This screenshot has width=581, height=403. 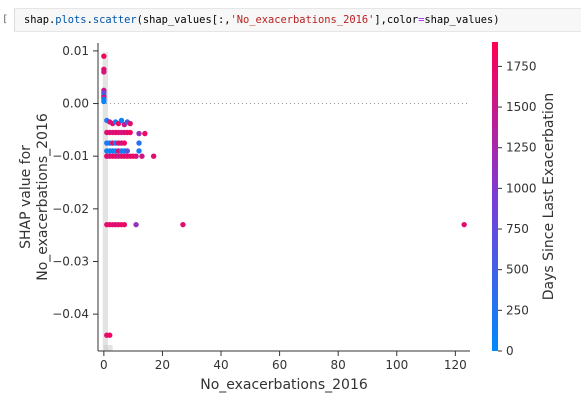 What do you see at coordinates (521, 148) in the screenshot?
I see `colorbar-tick-label: 1250` at bounding box center [521, 148].